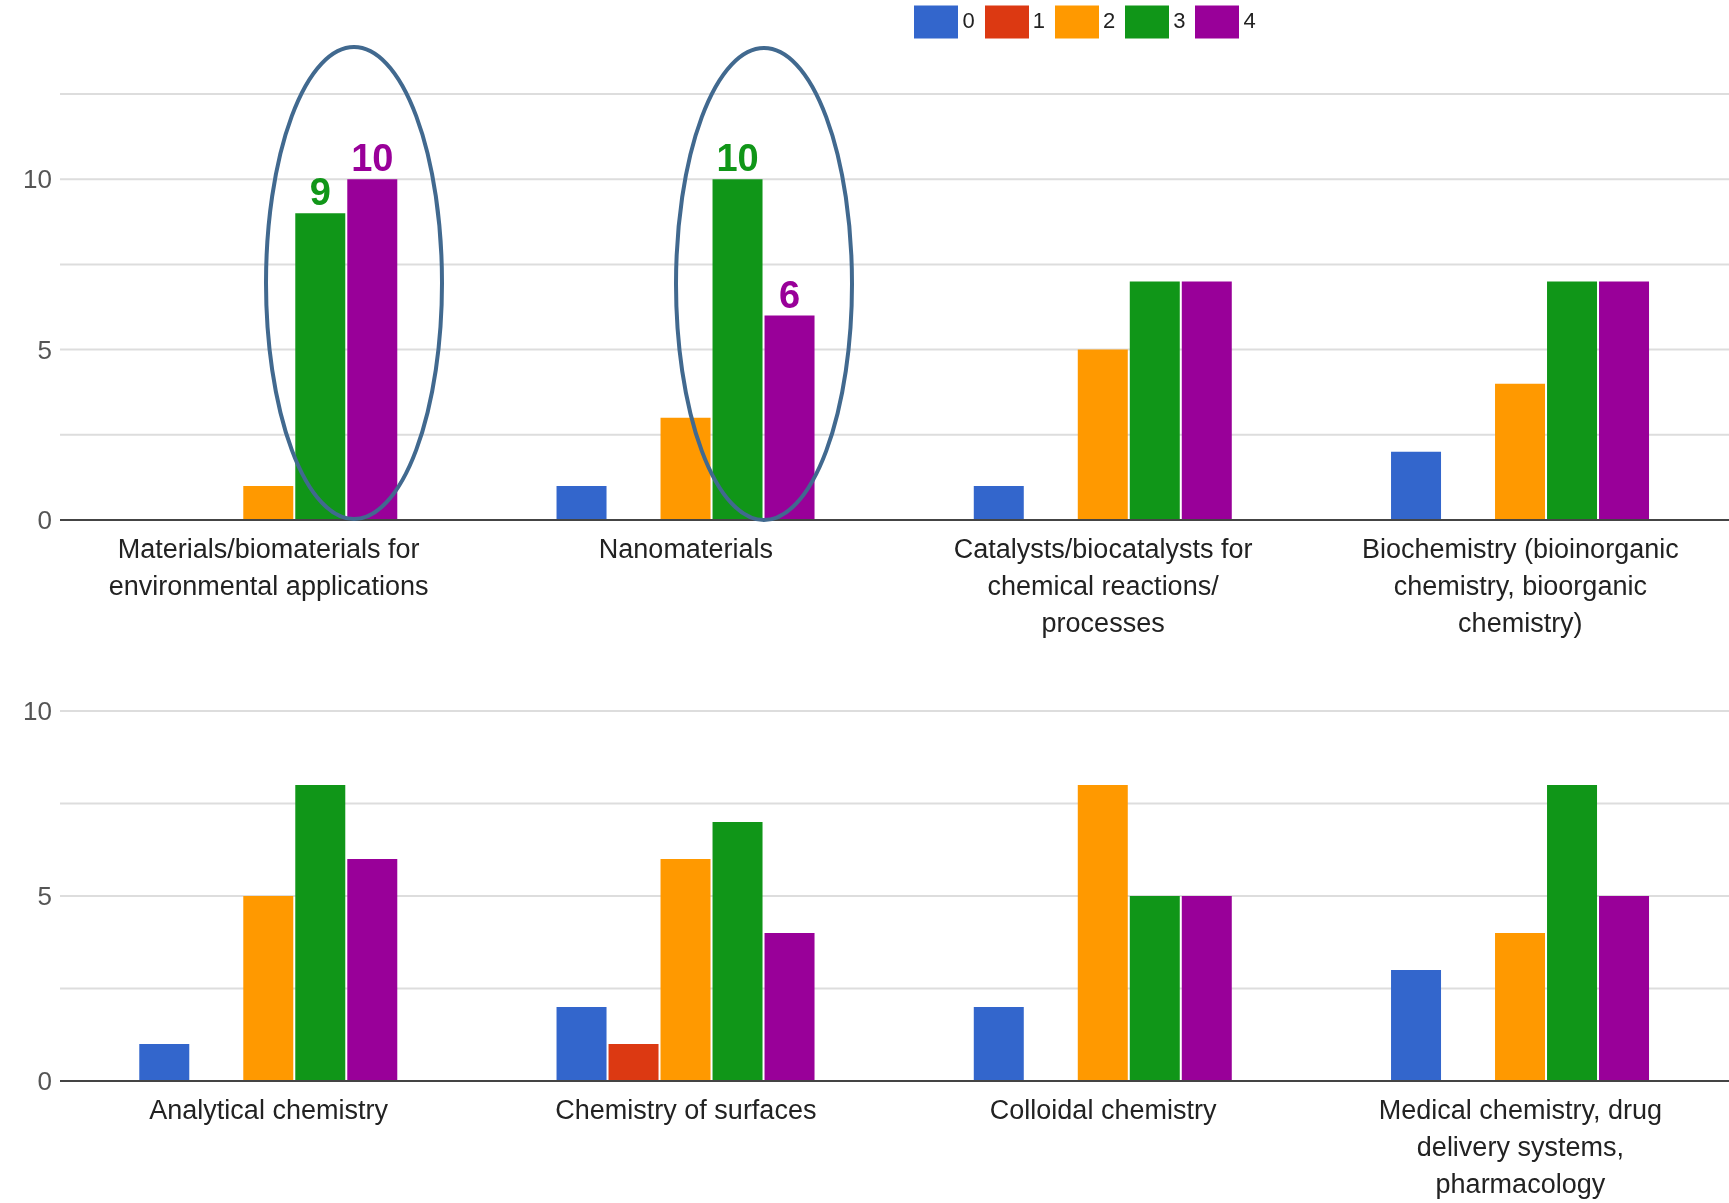 The image size is (1729, 1203). What do you see at coordinates (968, 20) in the screenshot?
I see `legend-label: 0` at bounding box center [968, 20].